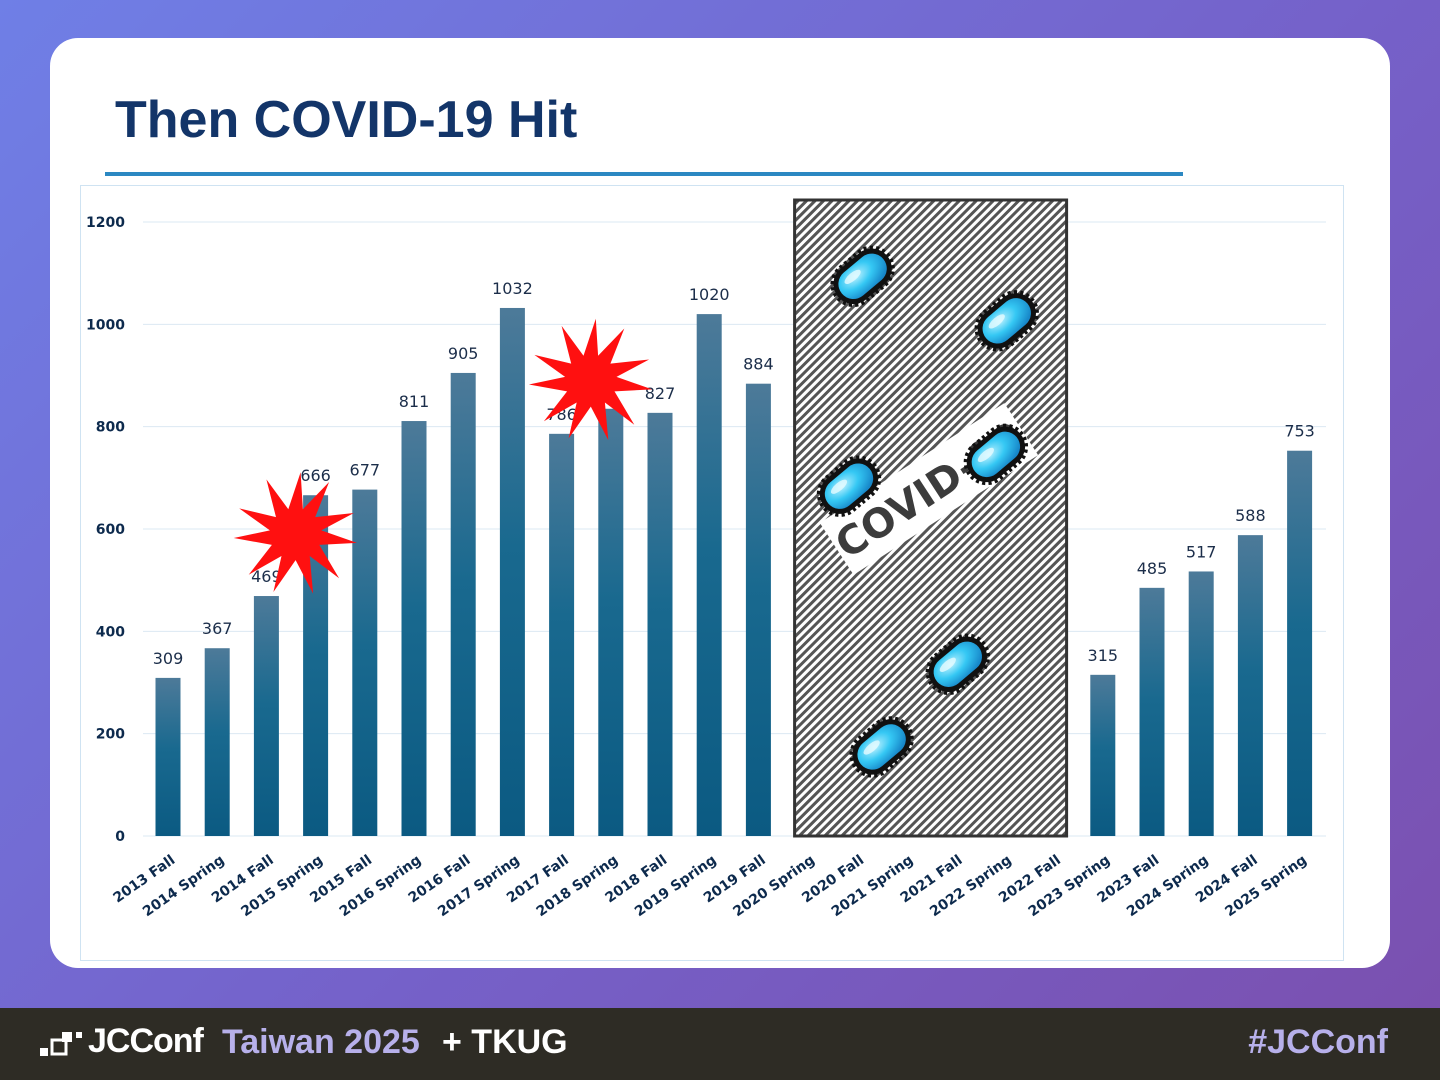  What do you see at coordinates (660, 393) in the screenshot?
I see `data-label: 827` at bounding box center [660, 393].